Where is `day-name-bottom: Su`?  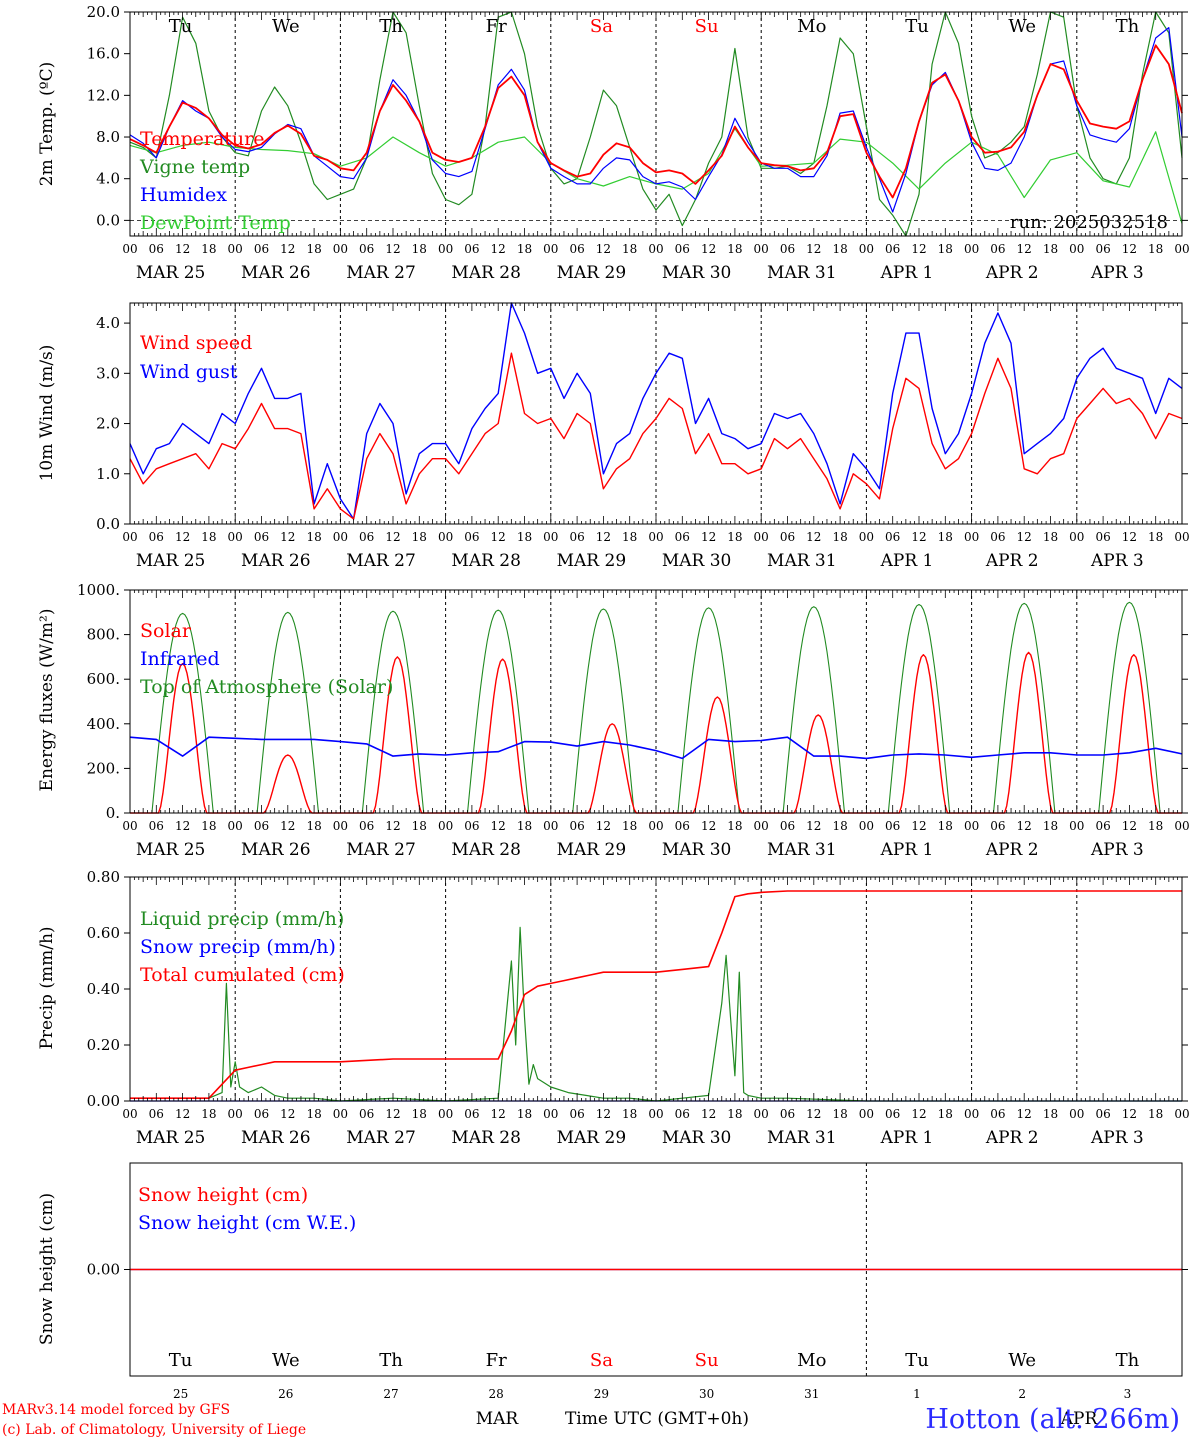 day-name-bottom: Su is located at coordinates (707, 1360).